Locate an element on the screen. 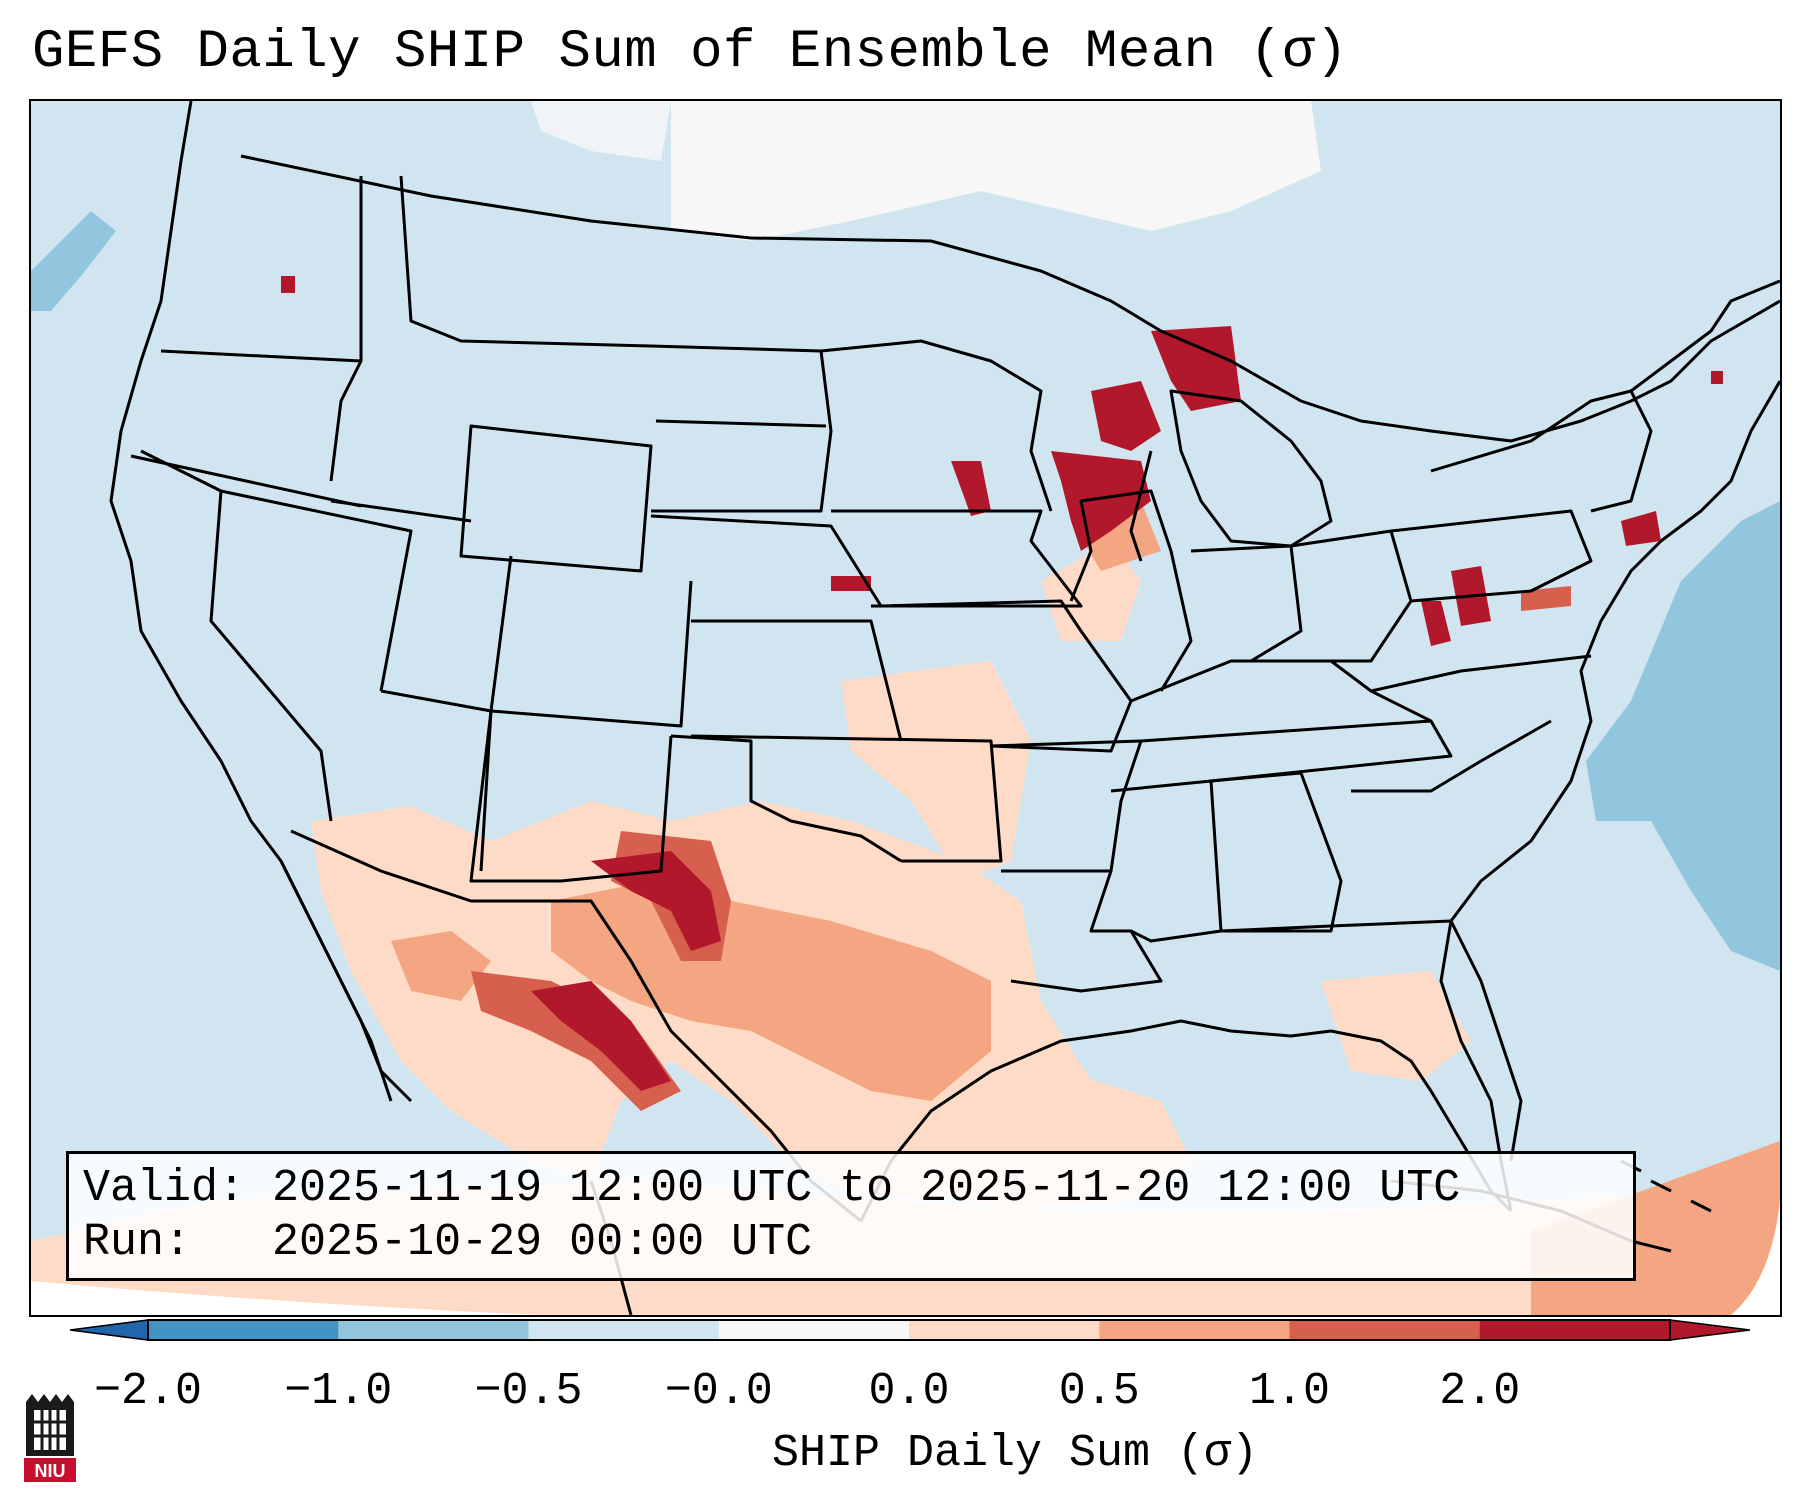 The height and width of the screenshot is (1506, 1803). california-nevada is located at coordinates (236, 635).